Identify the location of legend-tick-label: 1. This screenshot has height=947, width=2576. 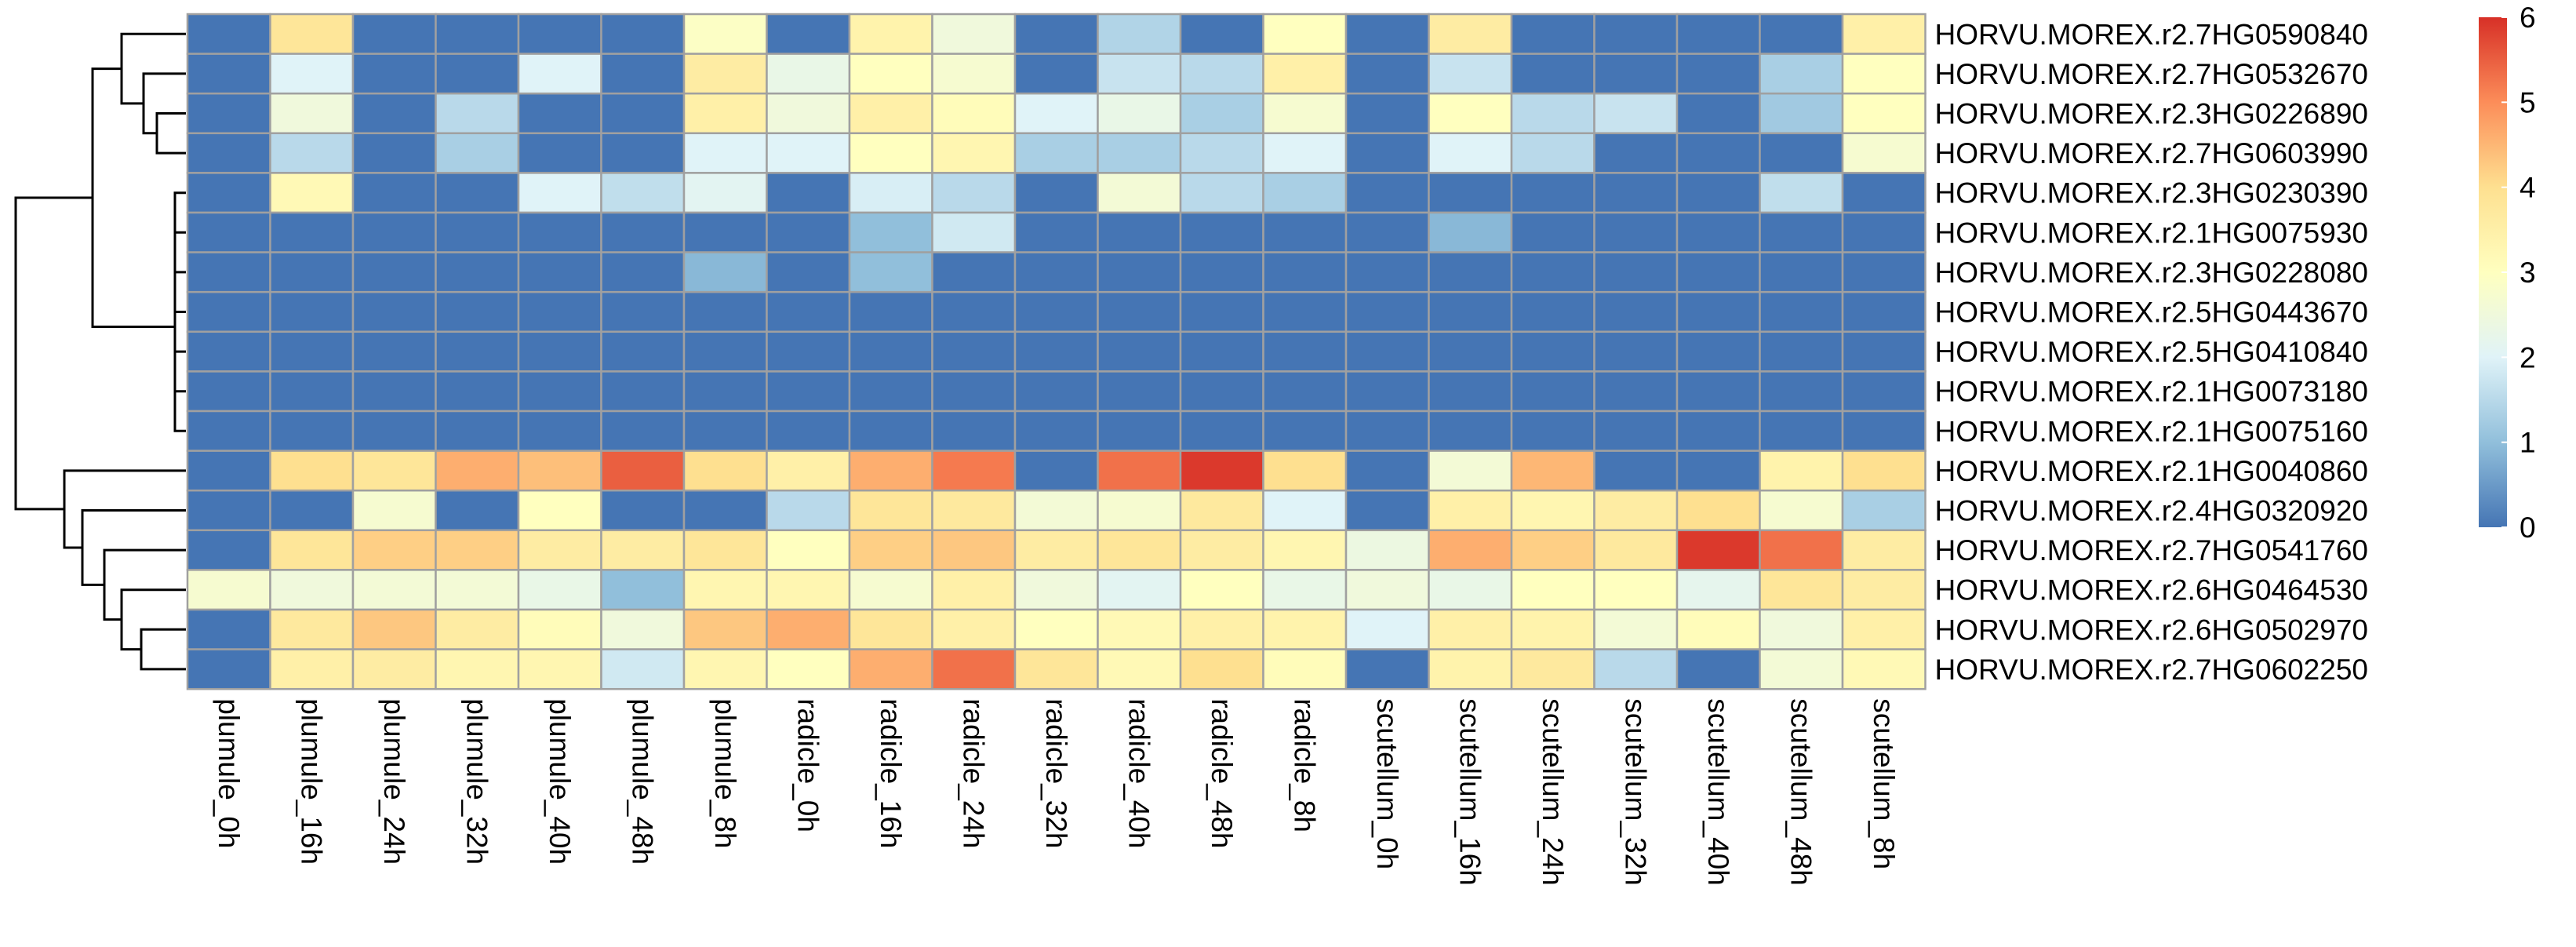
(2528, 443).